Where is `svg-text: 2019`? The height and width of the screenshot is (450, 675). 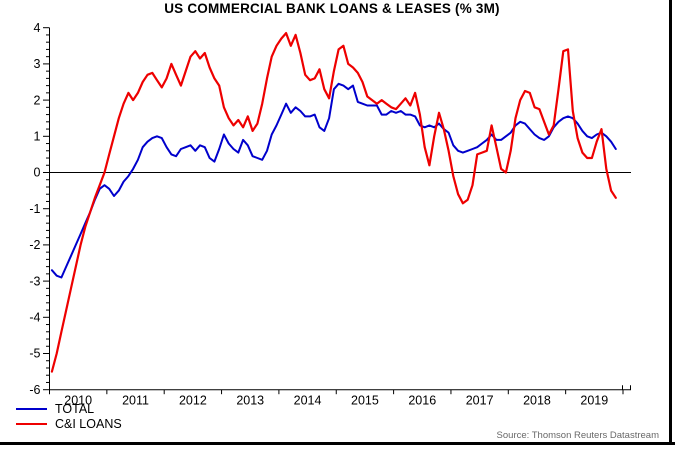 svg-text: 2019 is located at coordinates (594, 401).